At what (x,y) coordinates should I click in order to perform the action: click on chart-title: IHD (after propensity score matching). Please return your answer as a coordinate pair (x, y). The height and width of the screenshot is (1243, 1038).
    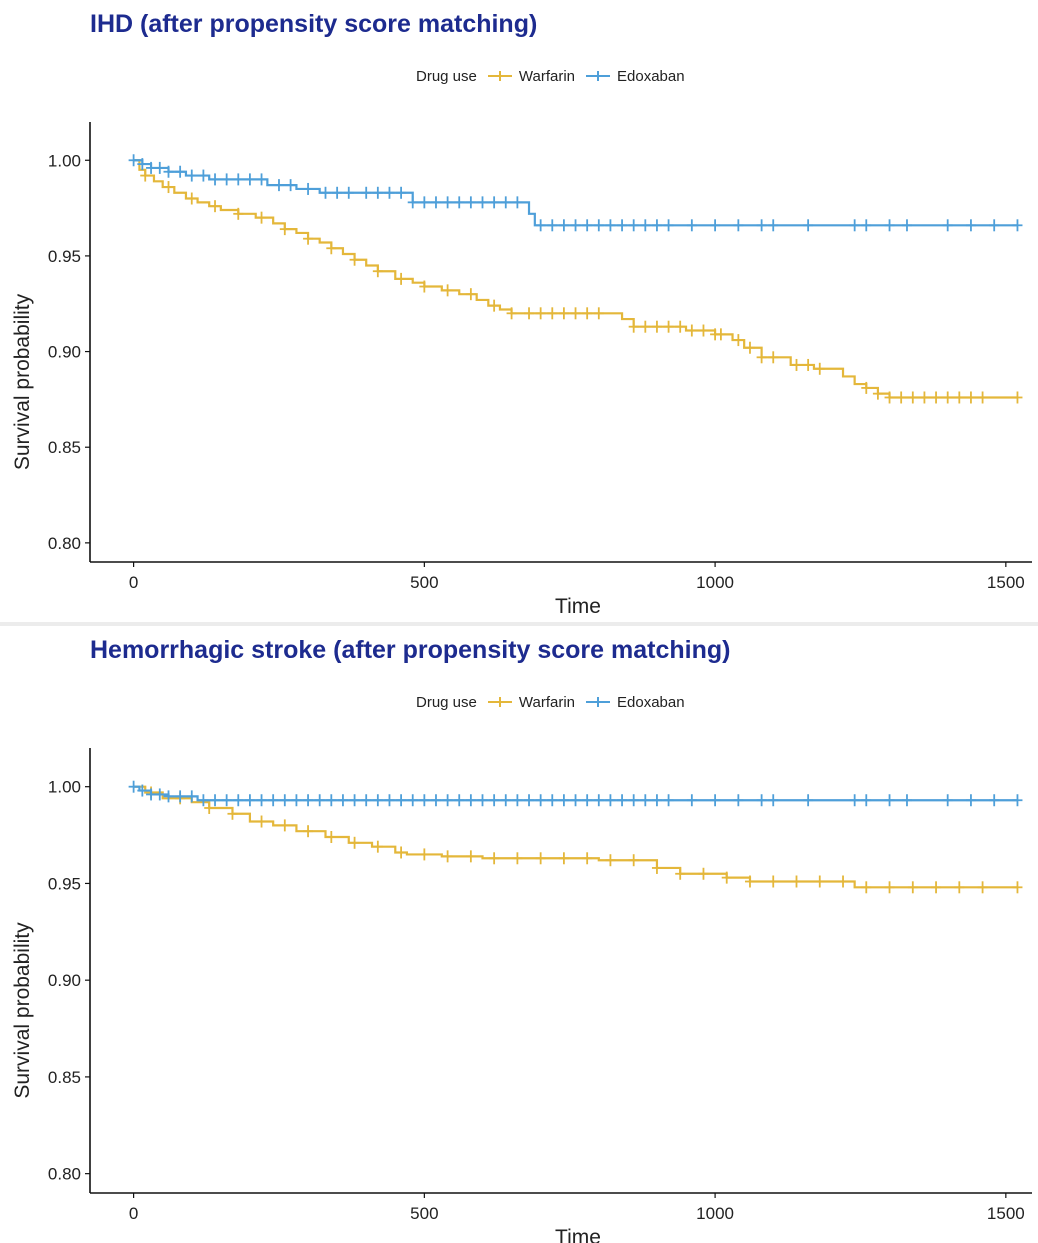
    Looking at the image, I should click on (314, 24).